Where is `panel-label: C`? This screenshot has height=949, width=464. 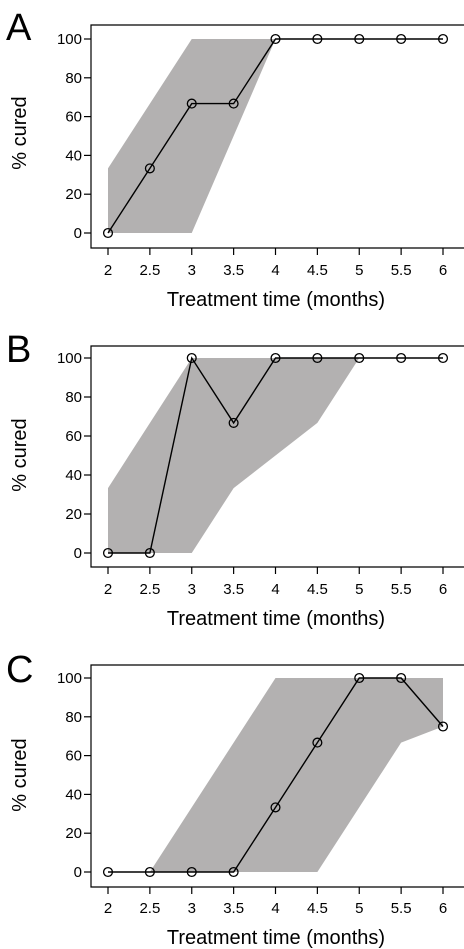 panel-label: C is located at coordinates (19, 670).